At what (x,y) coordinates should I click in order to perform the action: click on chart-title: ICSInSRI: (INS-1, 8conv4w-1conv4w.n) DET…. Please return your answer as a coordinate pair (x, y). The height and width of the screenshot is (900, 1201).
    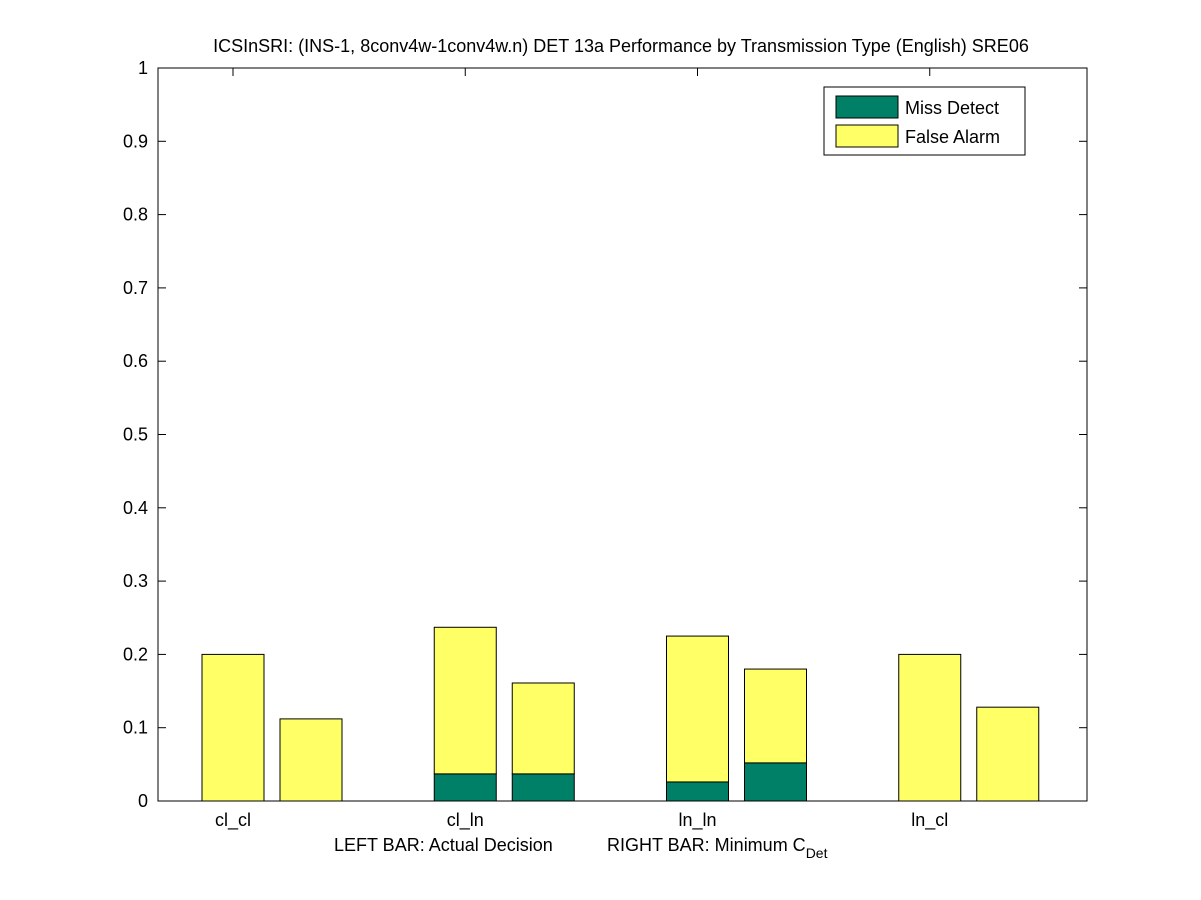
    Looking at the image, I should click on (621, 46).